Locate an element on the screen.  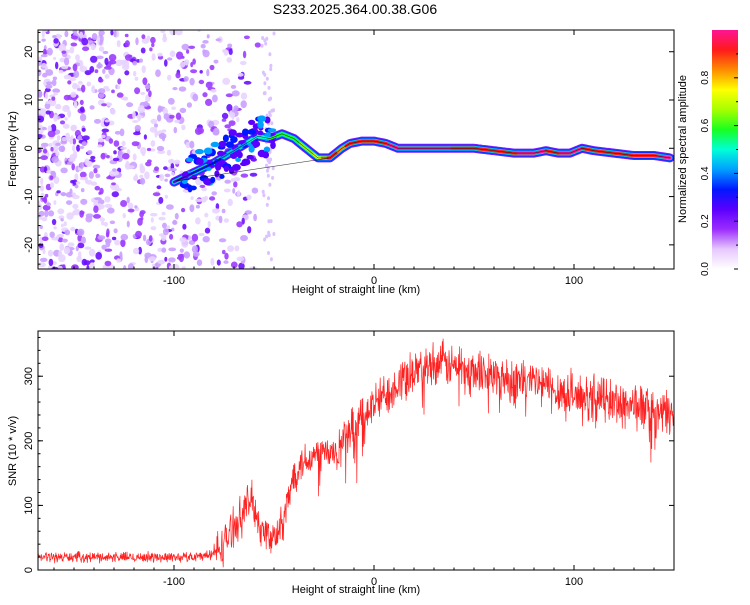
colorbar-tick-label: 0.8 is located at coordinates (705, 77).